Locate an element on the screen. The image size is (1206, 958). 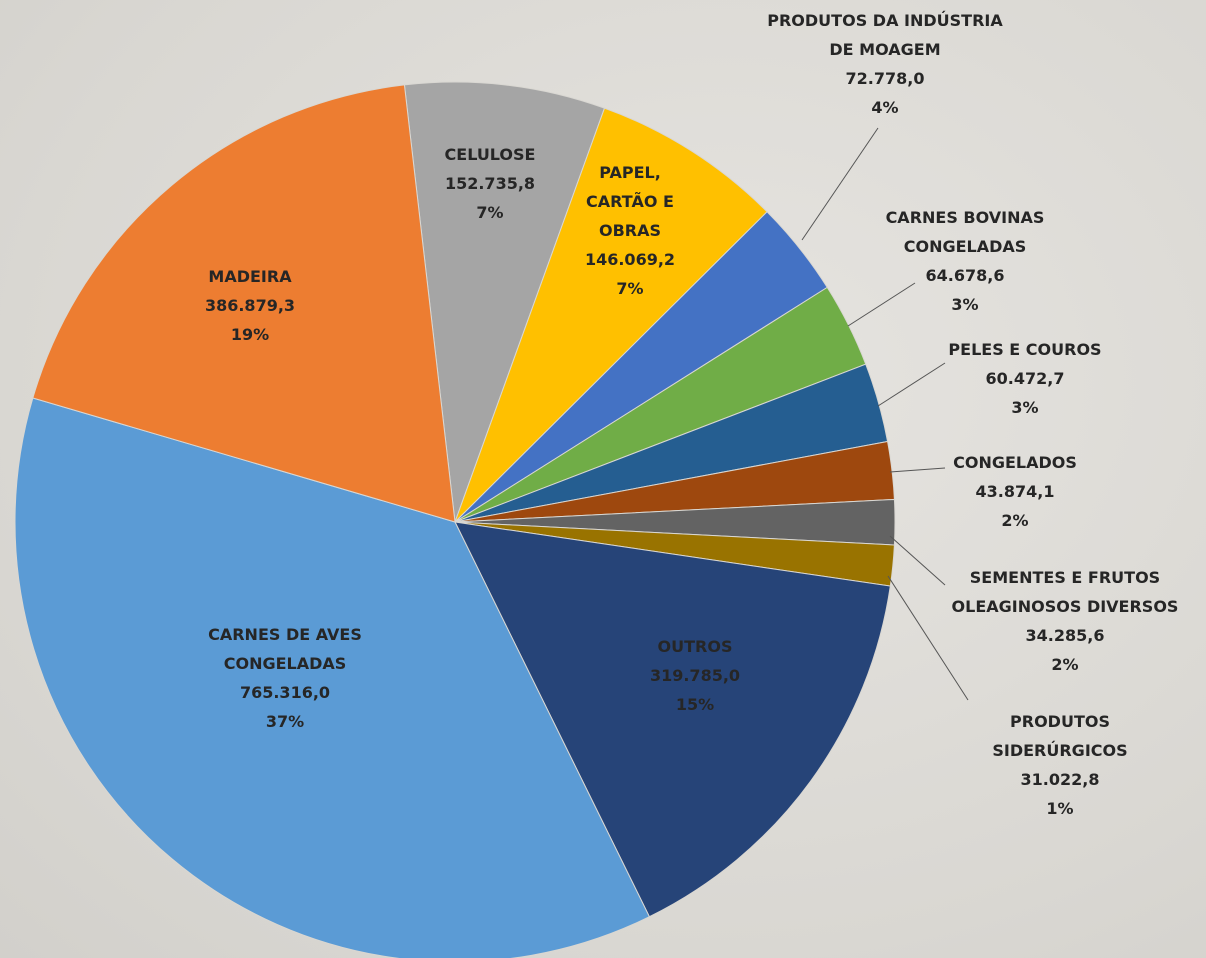
slice-label: PRODUTOS SIDERÚRGICOS 31.022,8 1% is located at coordinates (1060, 765).